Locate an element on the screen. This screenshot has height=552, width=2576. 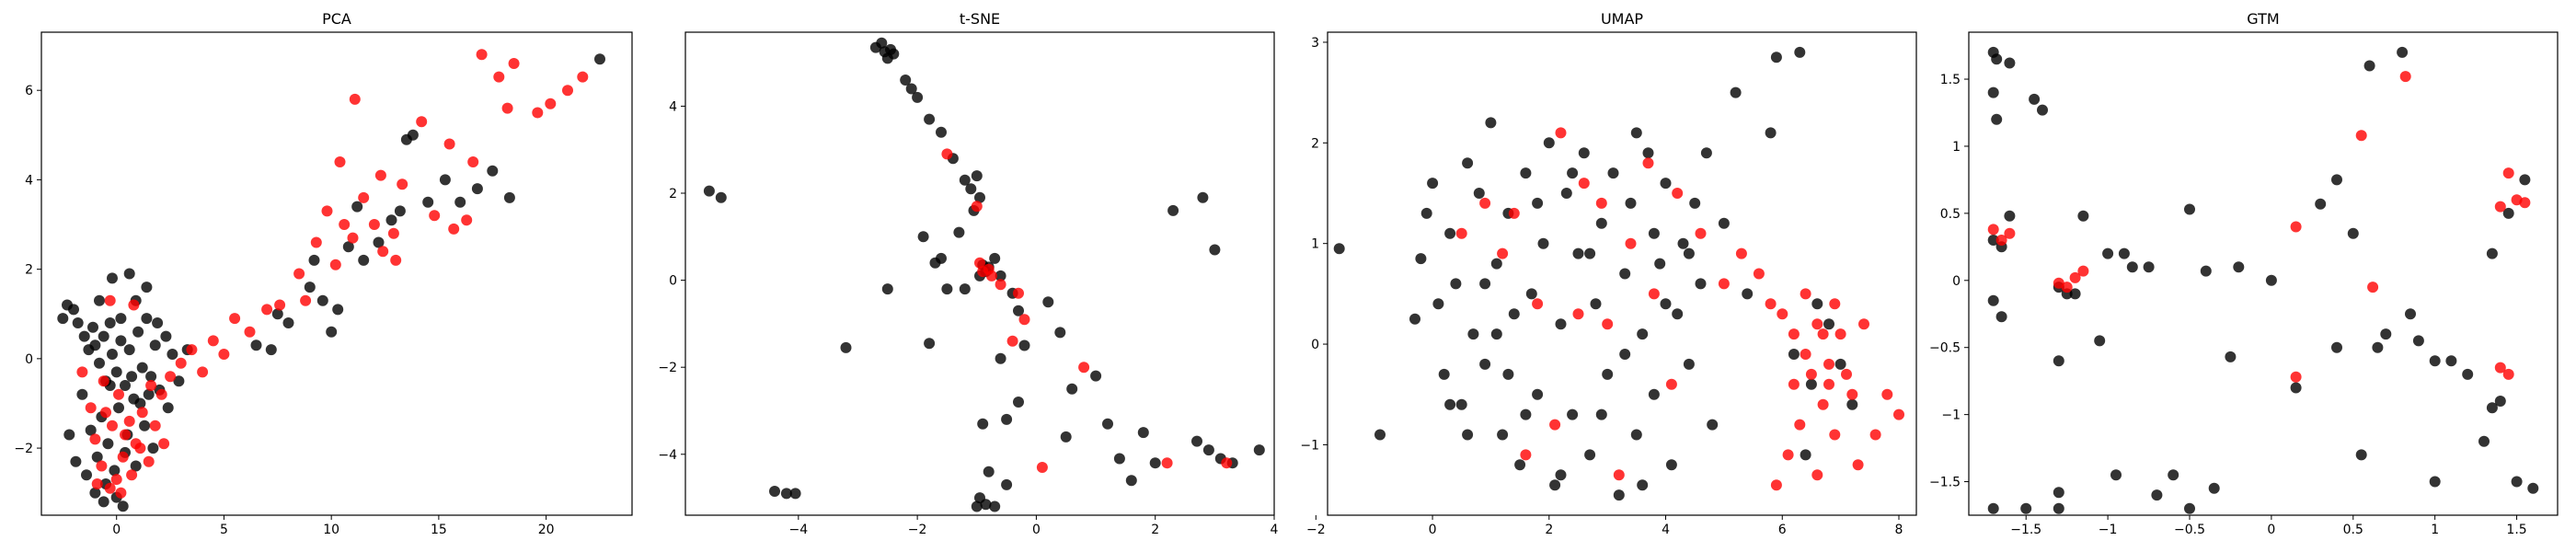
x-tick-label: −1 is located at coordinates (2108, 530).